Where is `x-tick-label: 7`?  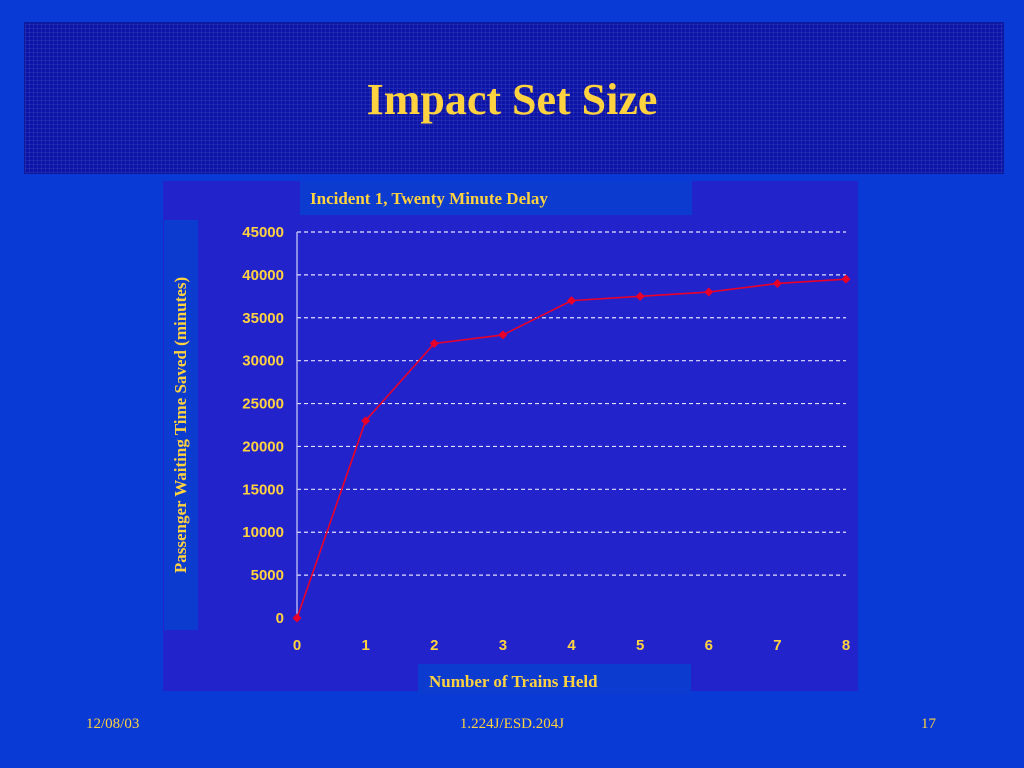
x-tick-label: 7 is located at coordinates (777, 645).